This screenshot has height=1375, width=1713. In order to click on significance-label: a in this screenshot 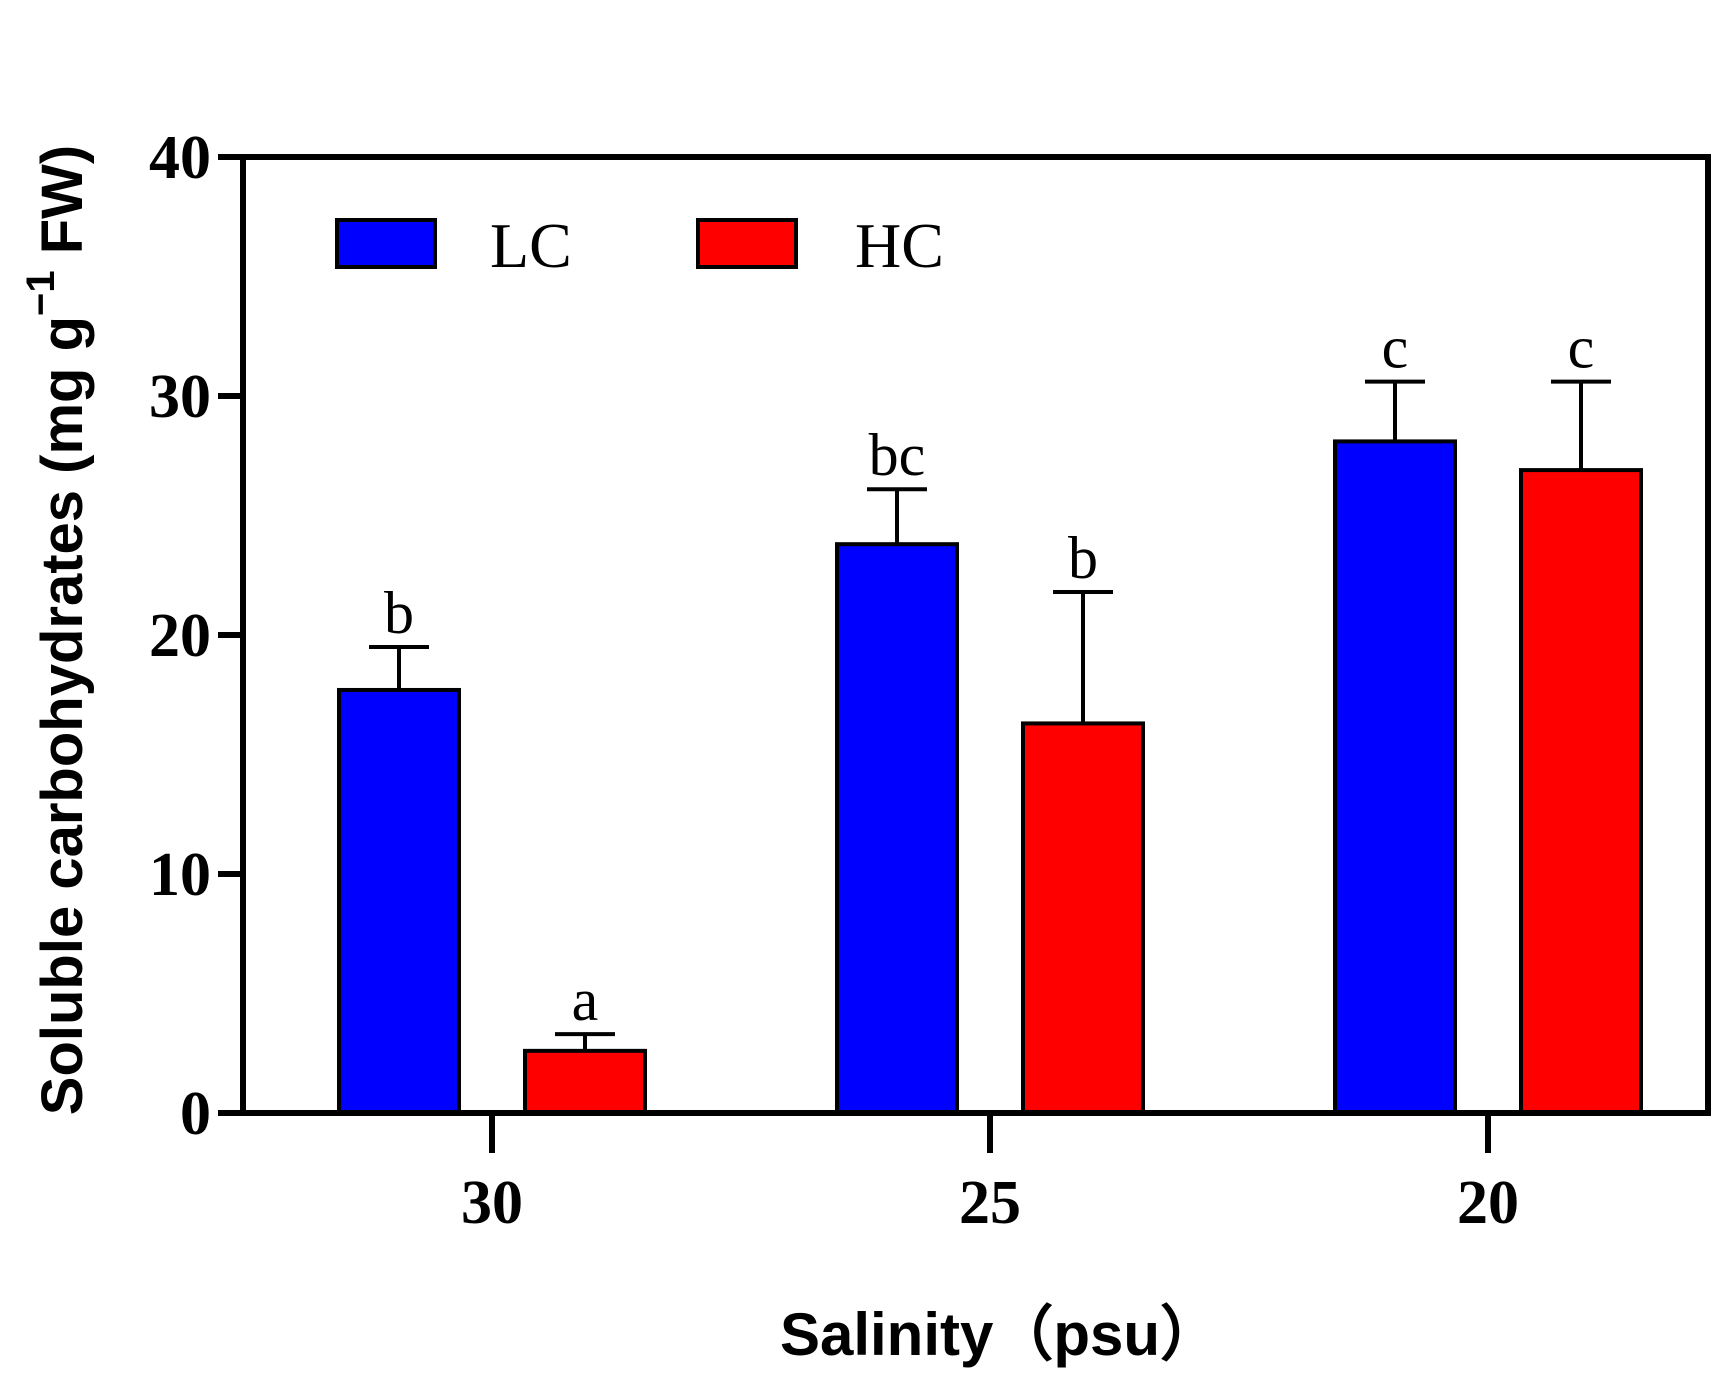, I will do `click(585, 1000)`.